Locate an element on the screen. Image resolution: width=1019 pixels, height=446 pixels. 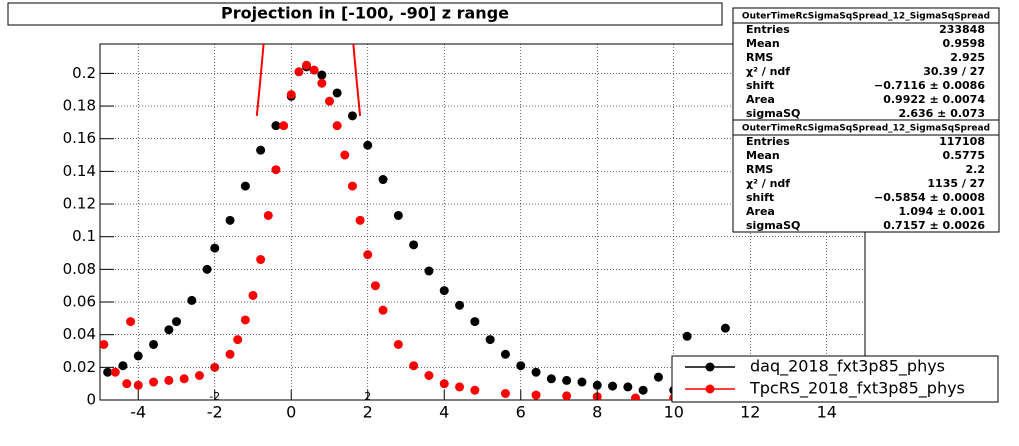
chart-title: Projection in [-100, -90] z range is located at coordinates (365, 13).